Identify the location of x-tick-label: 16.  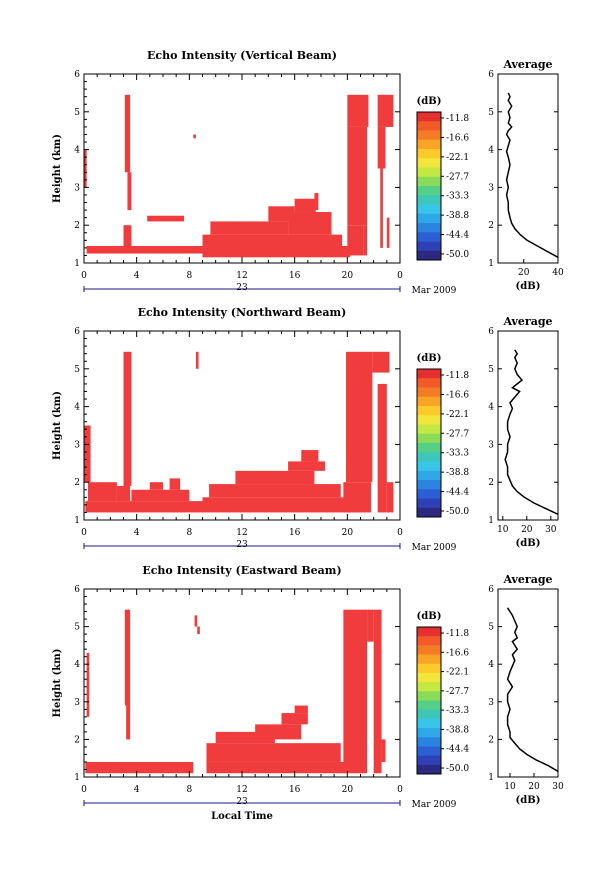
(295, 533).